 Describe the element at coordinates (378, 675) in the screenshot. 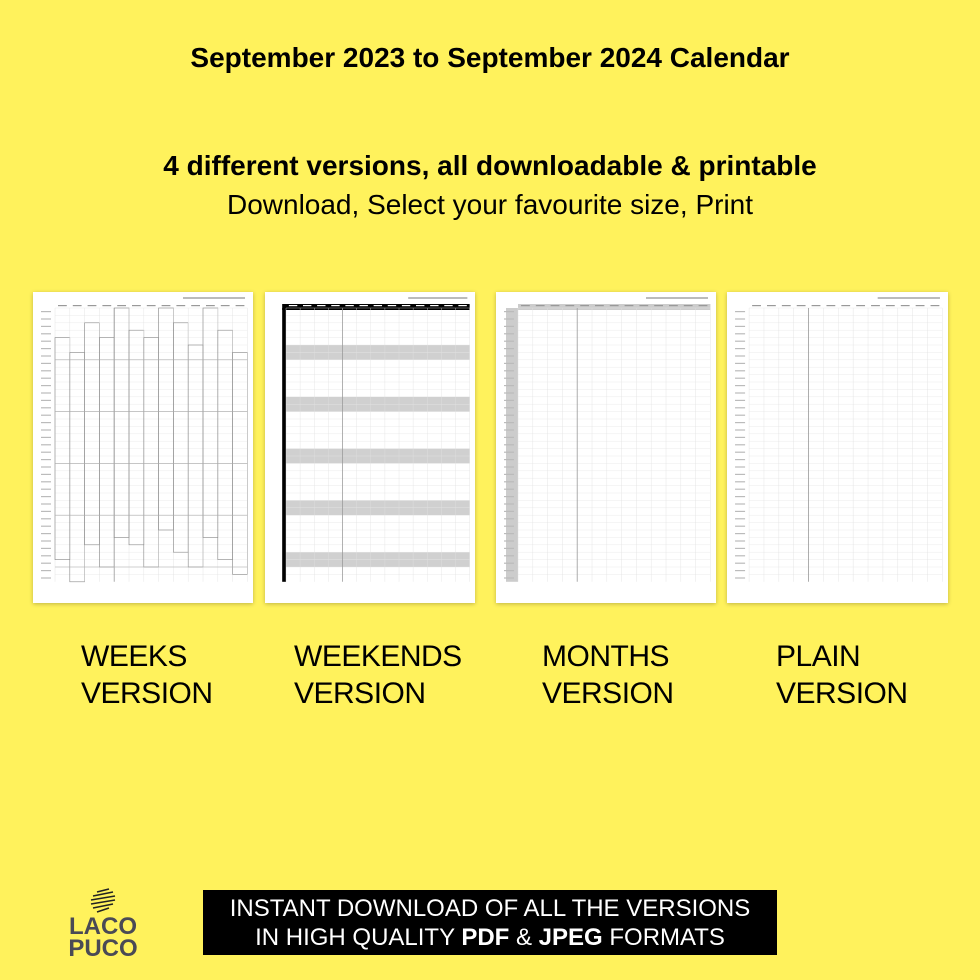

I see `weekends-version-label: WEEKENDS VERSION` at that location.